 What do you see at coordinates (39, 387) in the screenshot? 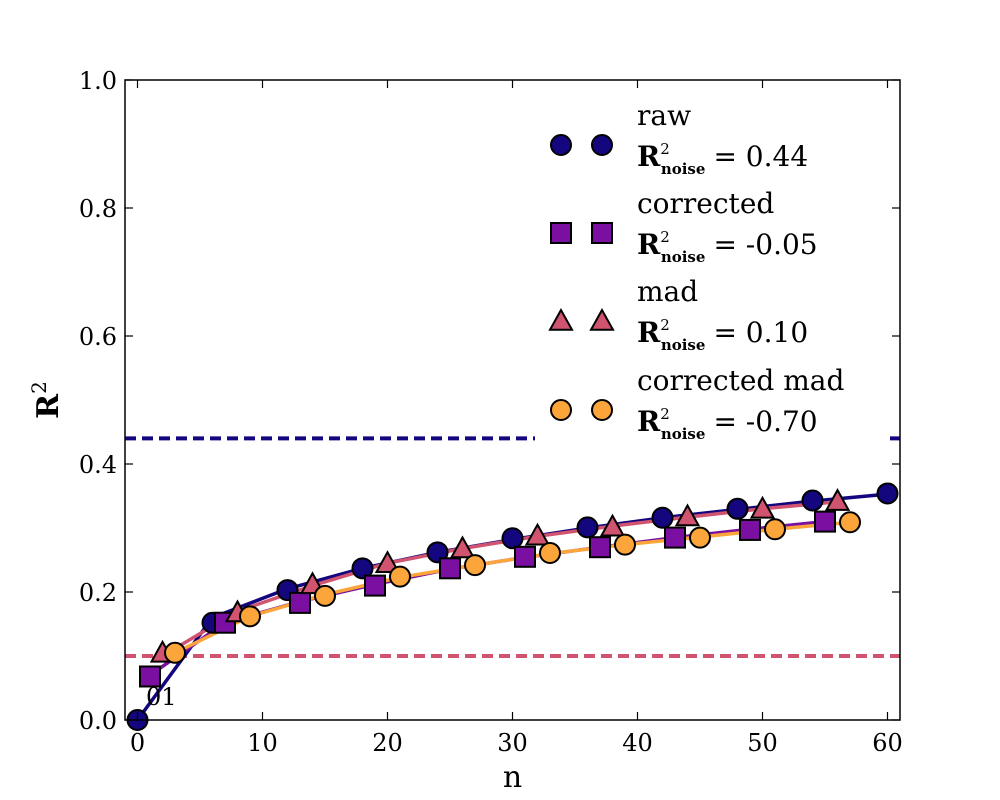
I see `y-axis-label-superscript: 2` at bounding box center [39, 387].